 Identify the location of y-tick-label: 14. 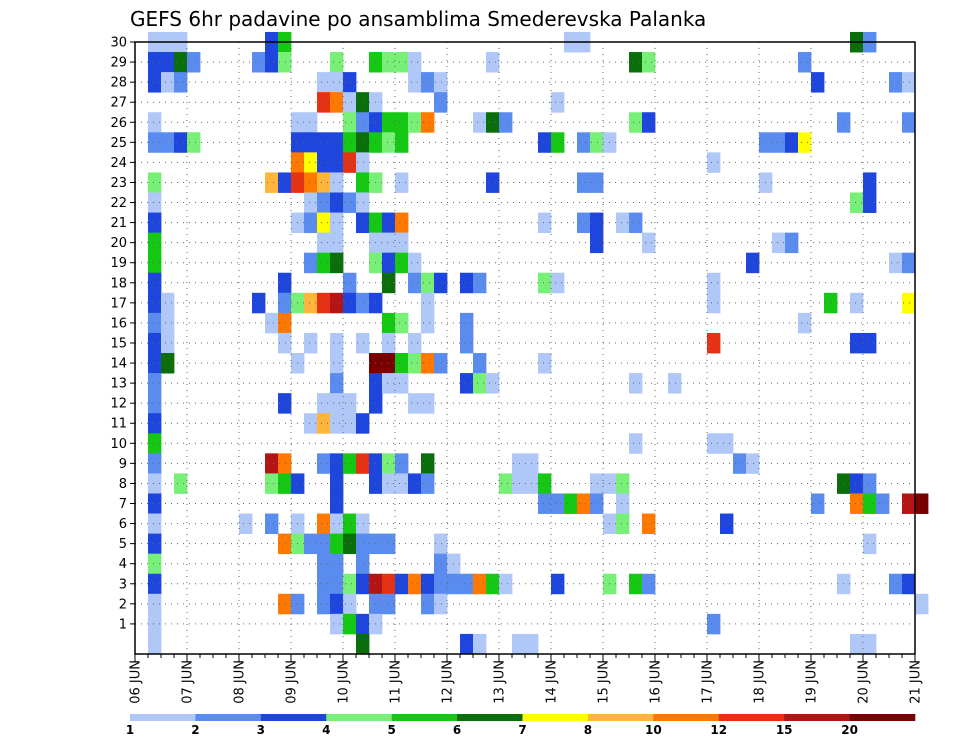
(118, 364).